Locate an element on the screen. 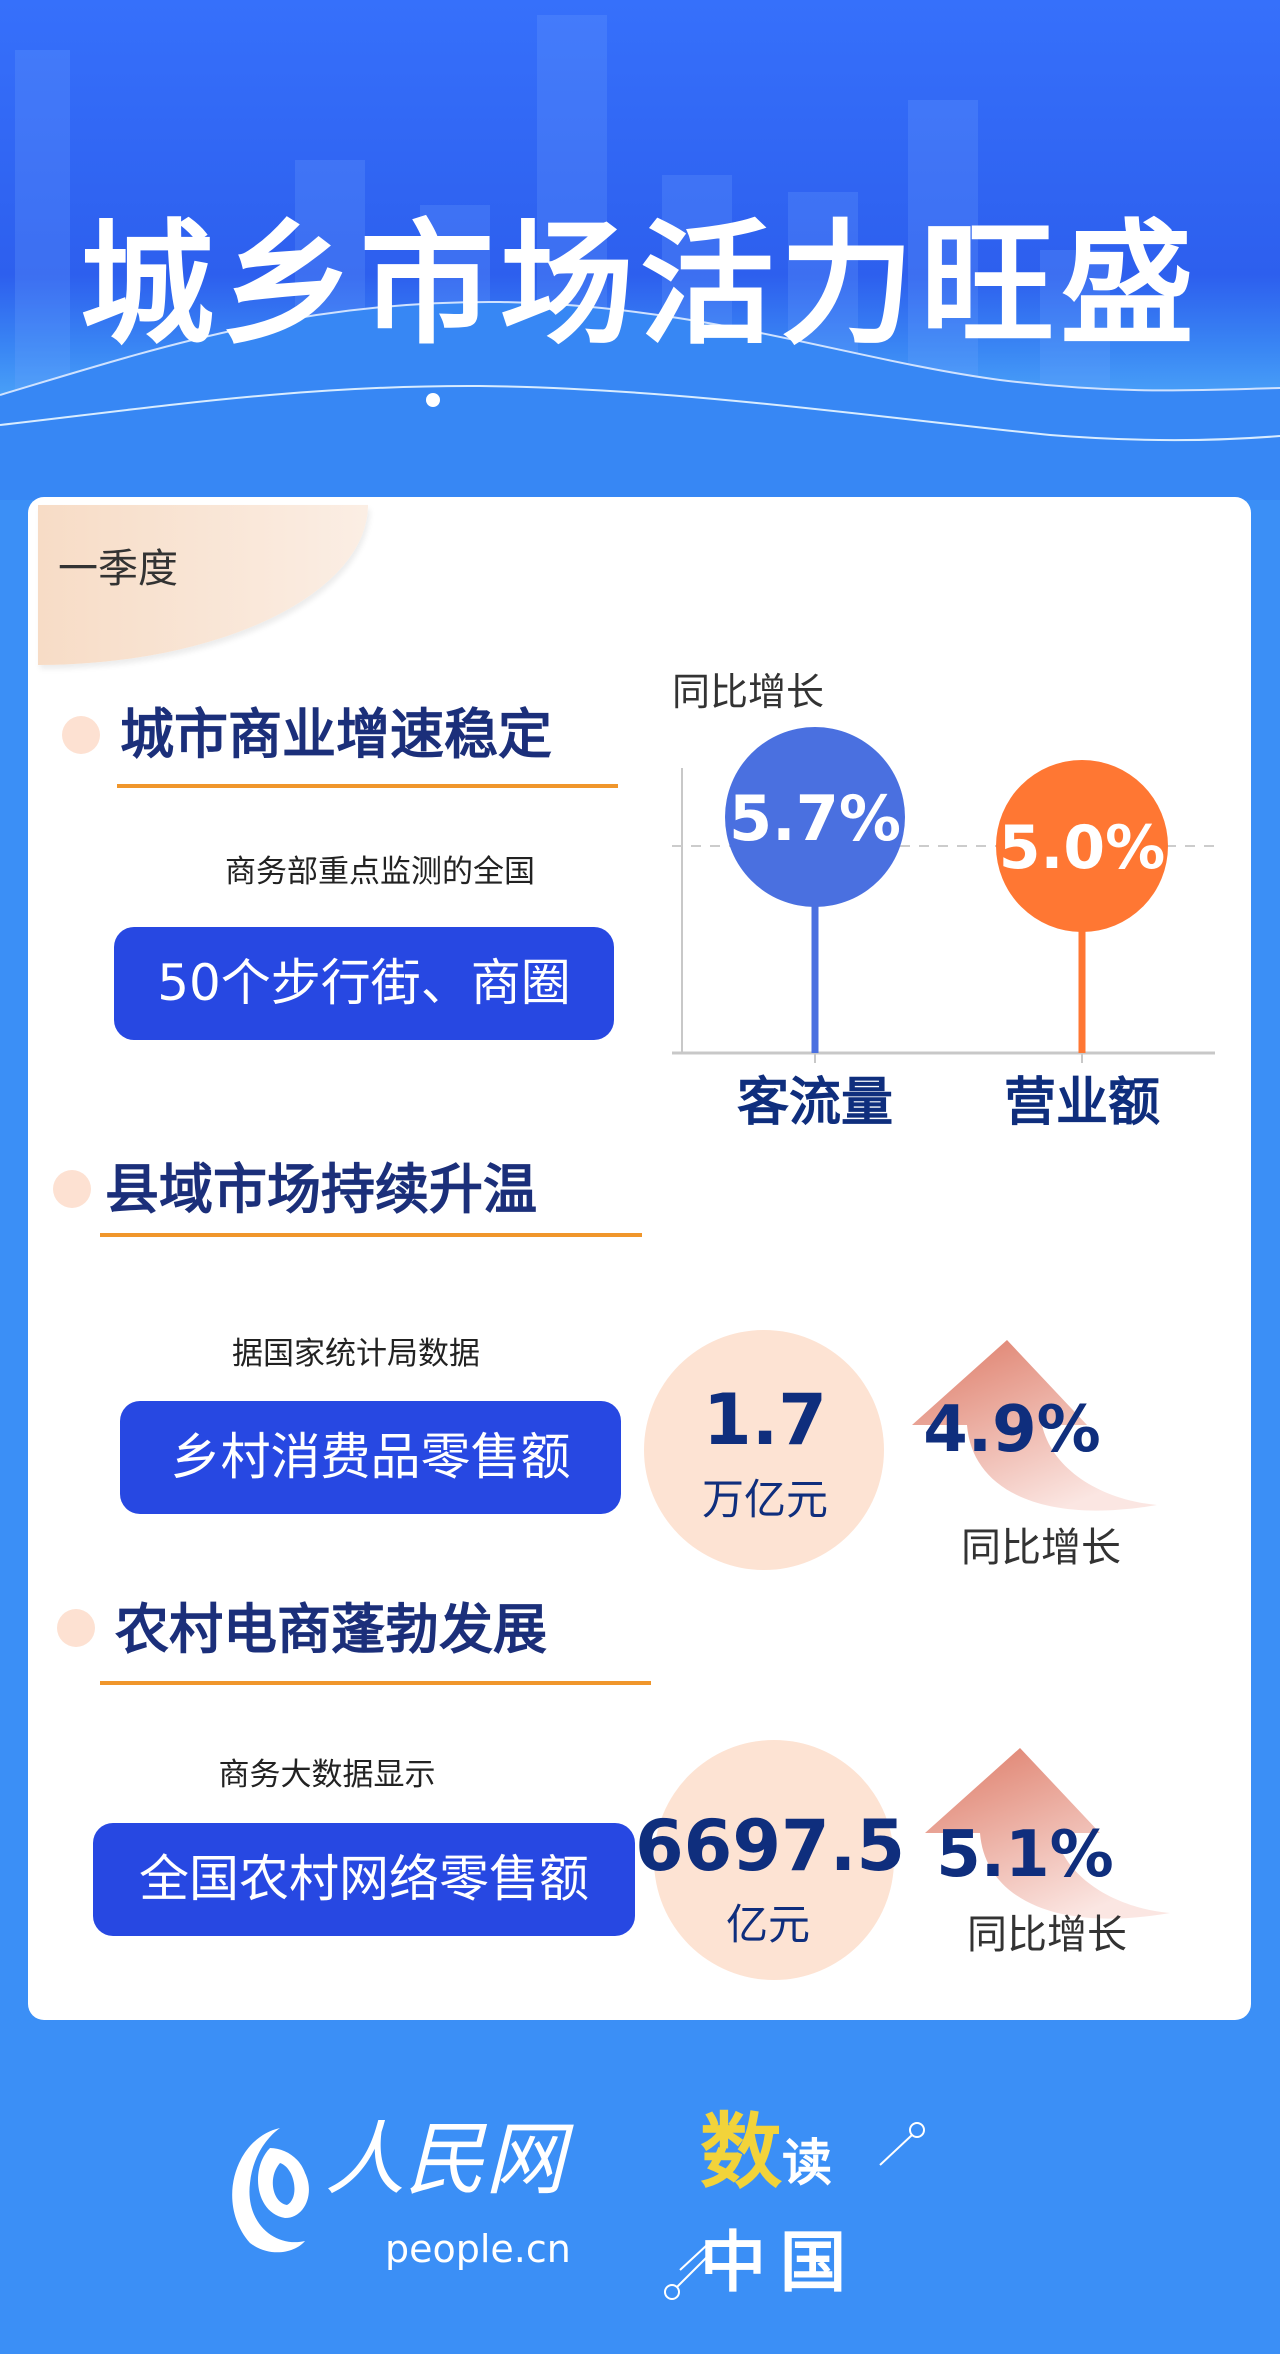  source-text: 商务部重点监测的全国 is located at coordinates (380, 872).